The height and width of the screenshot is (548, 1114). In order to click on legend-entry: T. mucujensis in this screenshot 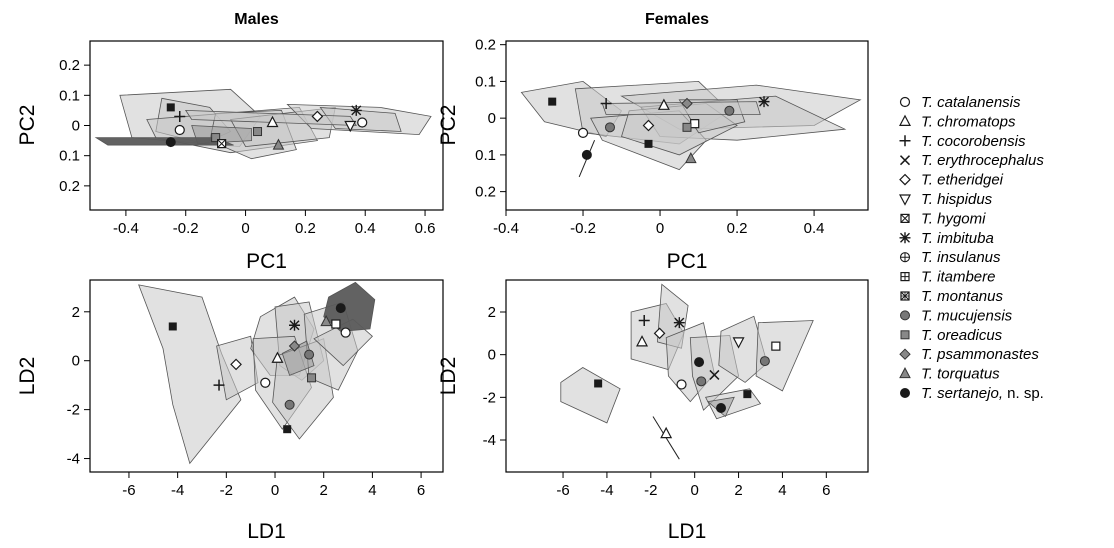, I will do `click(956, 315)`.